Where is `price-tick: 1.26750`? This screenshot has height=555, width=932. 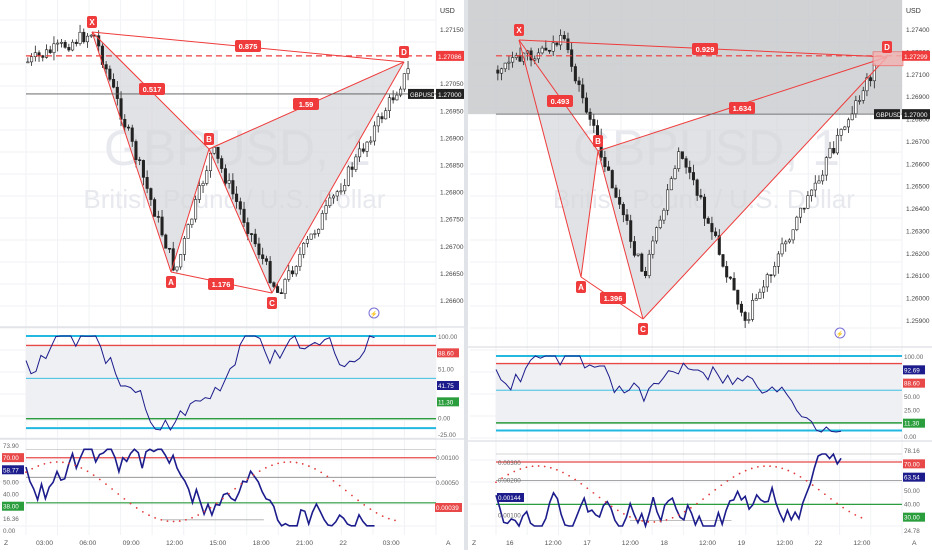 price-tick: 1.26750 is located at coordinates (452, 220).